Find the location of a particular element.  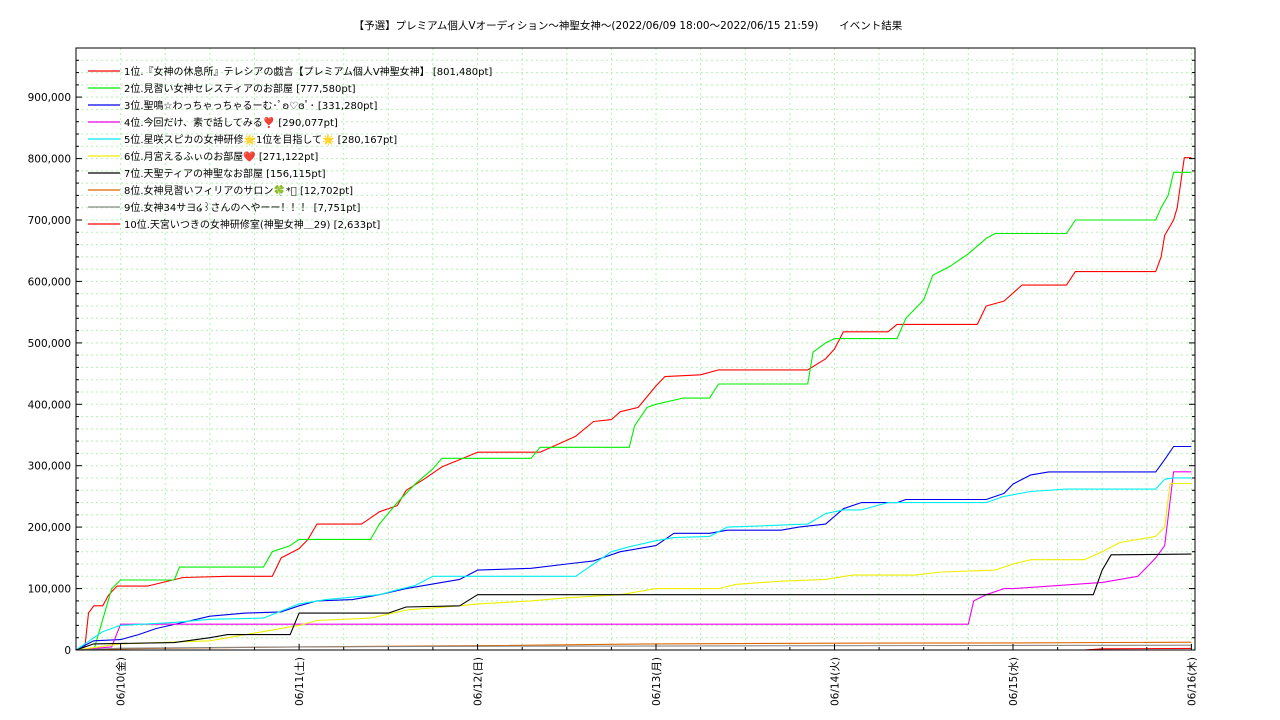

y-tick-label: 900,000 is located at coordinates (49, 98).